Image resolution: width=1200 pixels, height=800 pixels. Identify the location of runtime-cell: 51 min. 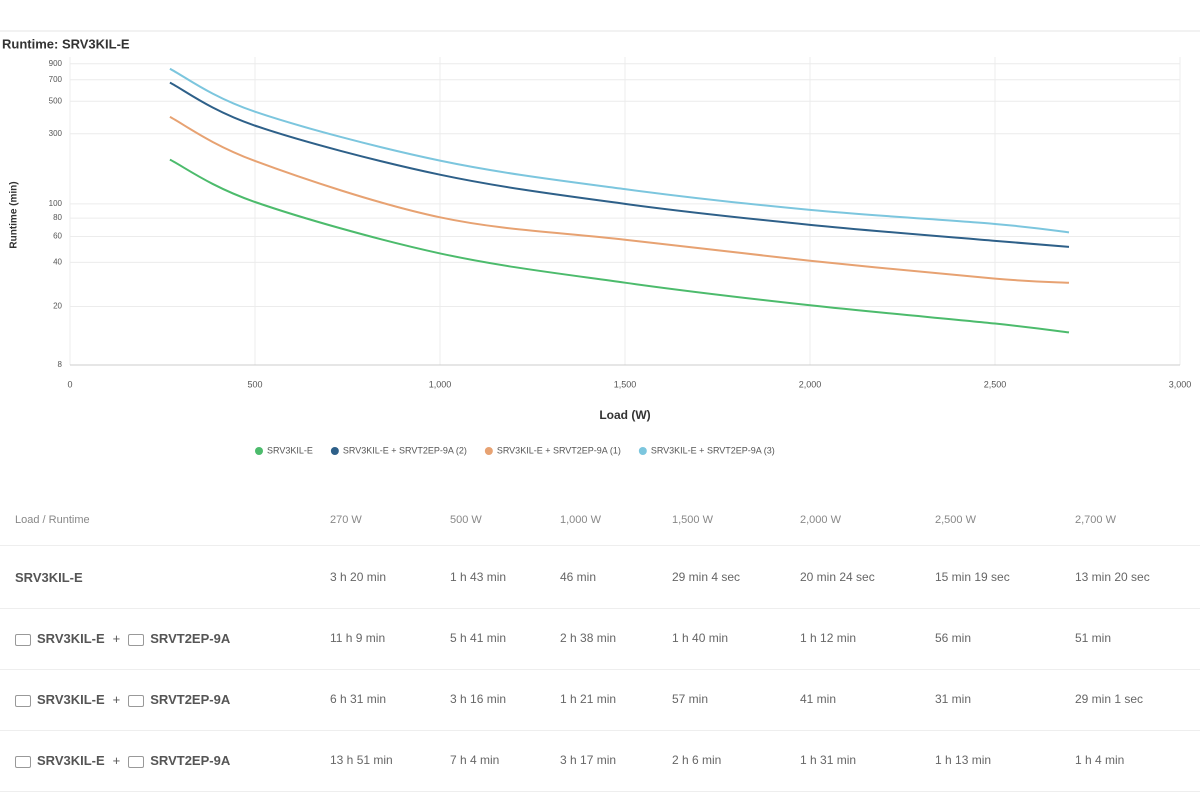
(1093, 638).